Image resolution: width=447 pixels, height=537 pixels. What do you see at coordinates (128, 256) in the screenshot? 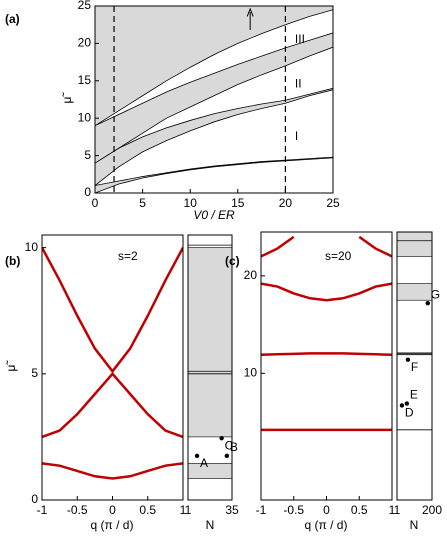
I see `panel-text: s=2` at bounding box center [128, 256].